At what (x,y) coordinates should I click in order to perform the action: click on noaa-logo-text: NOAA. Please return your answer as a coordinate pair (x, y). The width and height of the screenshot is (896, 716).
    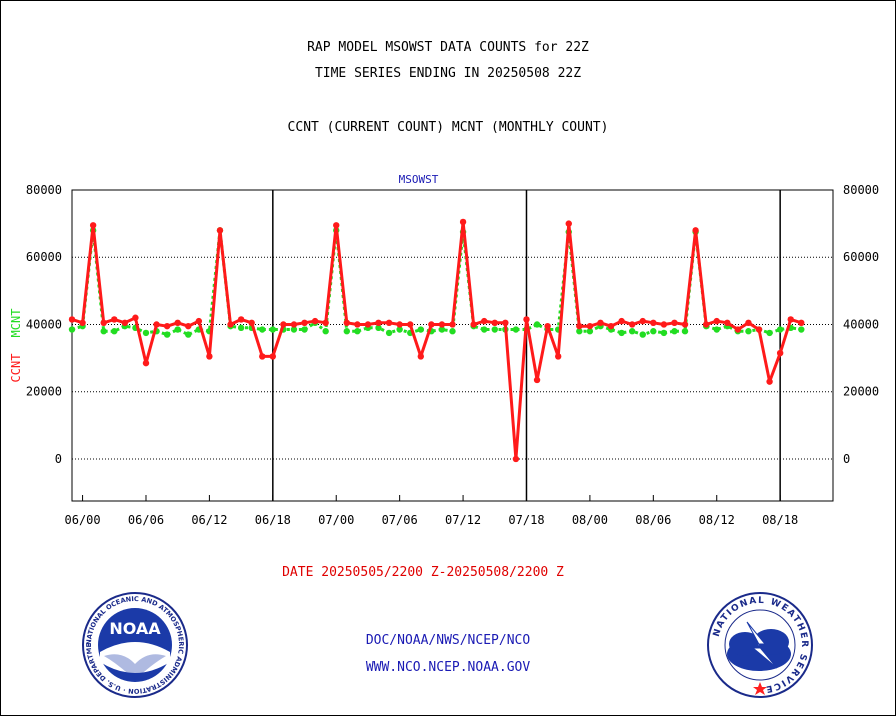
    Looking at the image, I should click on (135, 628).